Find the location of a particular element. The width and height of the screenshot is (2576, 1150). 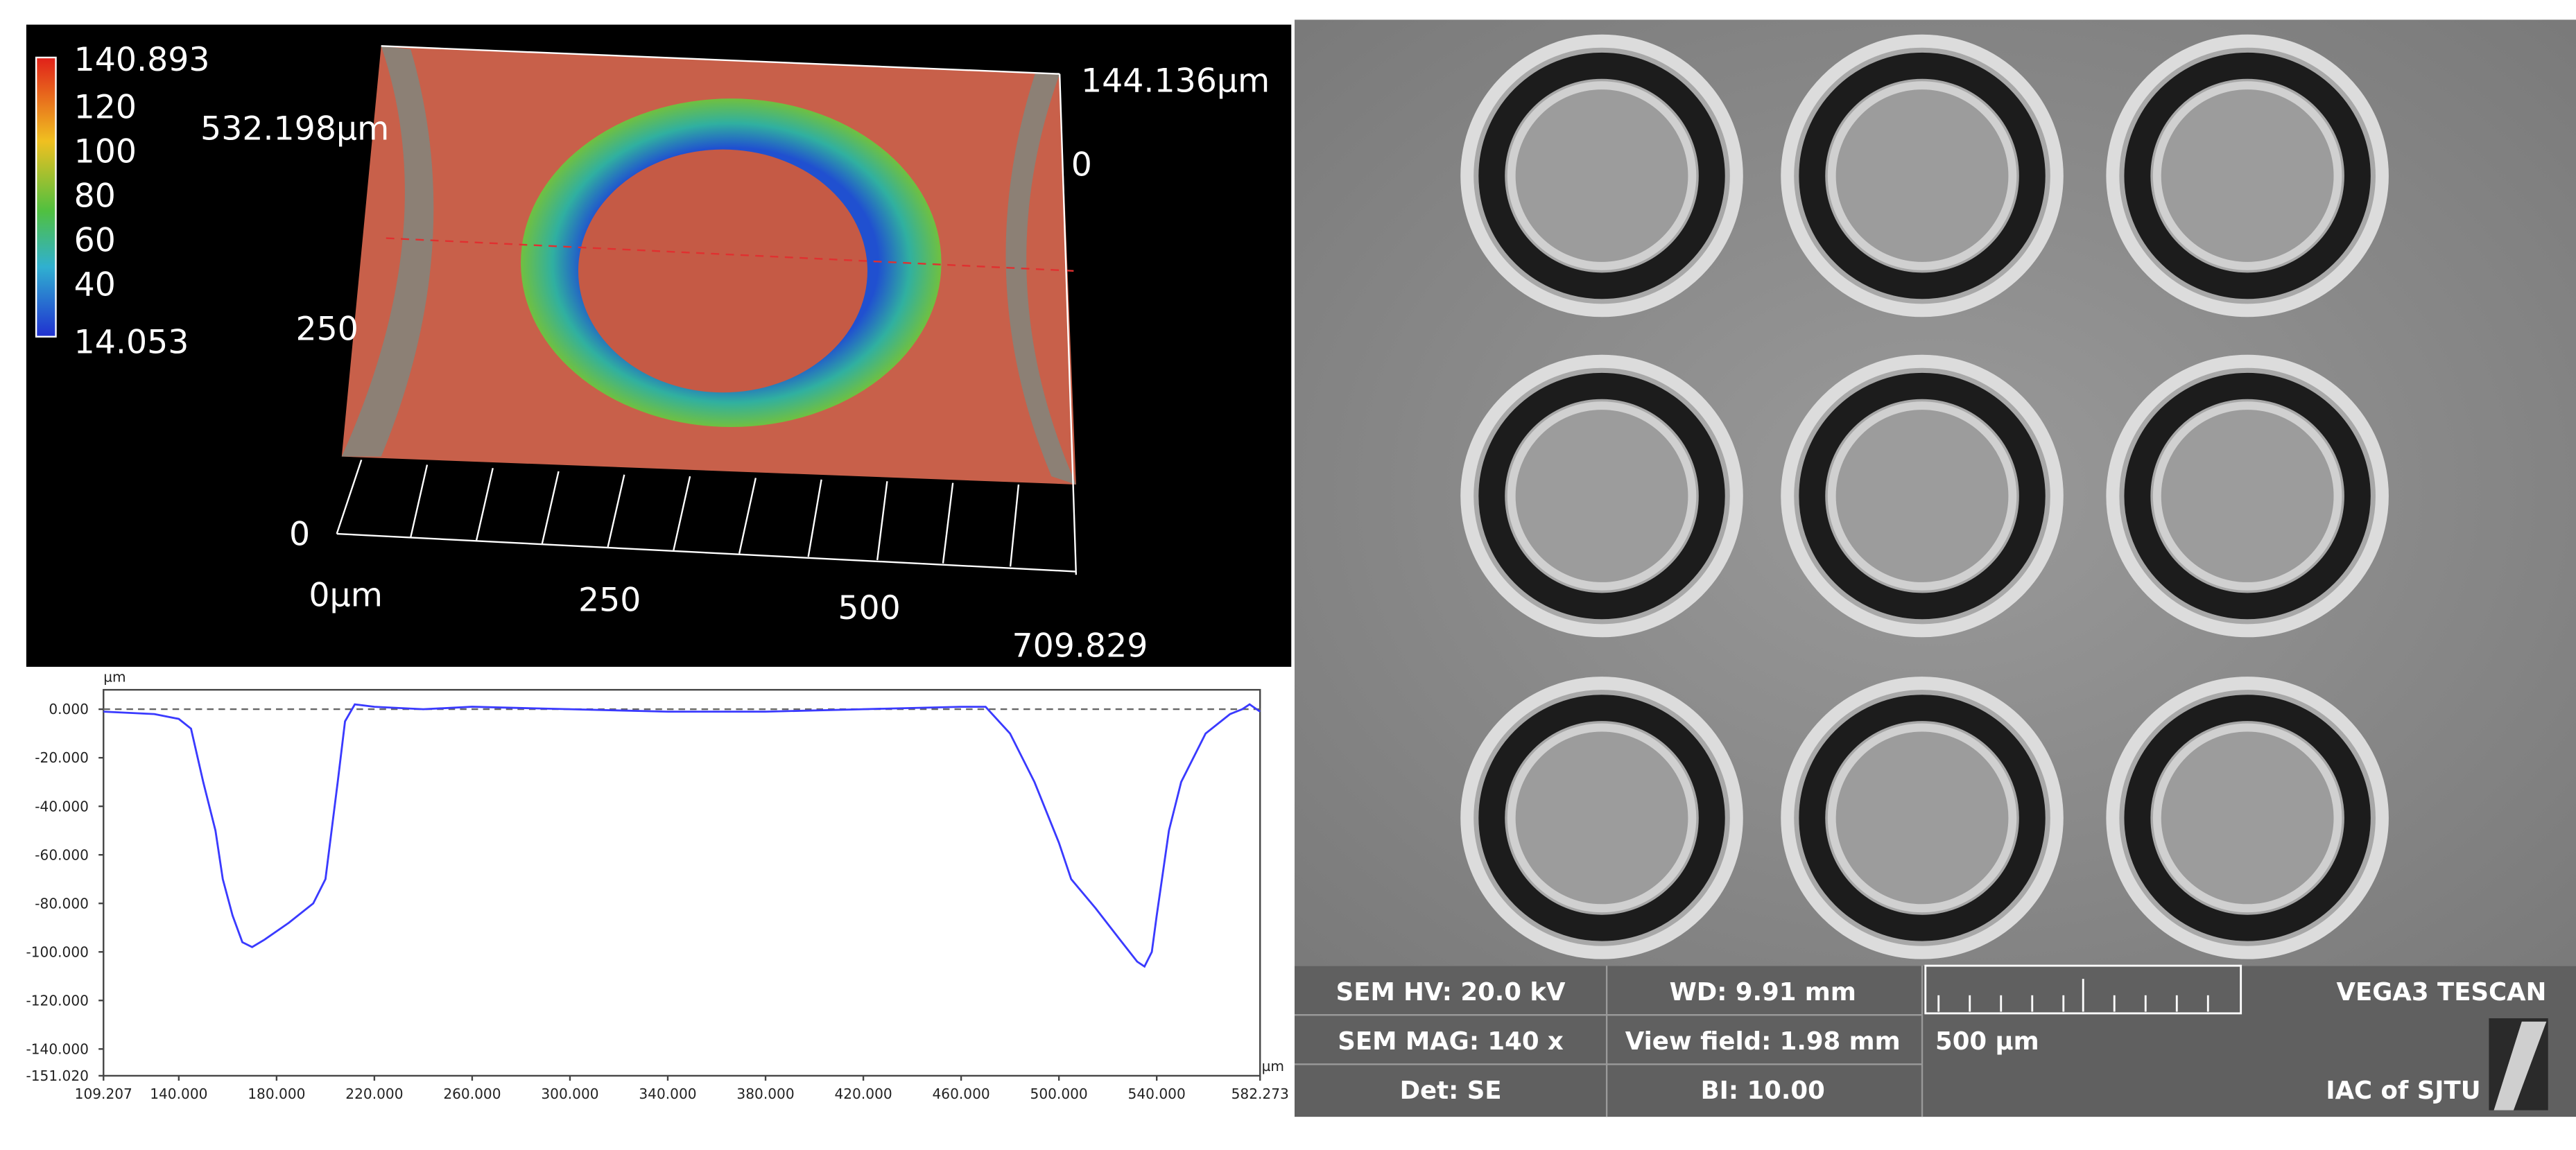

sem-scale: 500 µm is located at coordinates (1987, 1041).